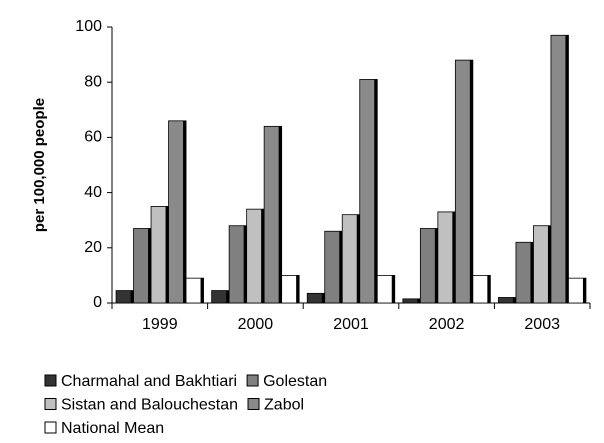  What do you see at coordinates (542, 324) in the screenshot?
I see `x-tick-label: 2003` at bounding box center [542, 324].